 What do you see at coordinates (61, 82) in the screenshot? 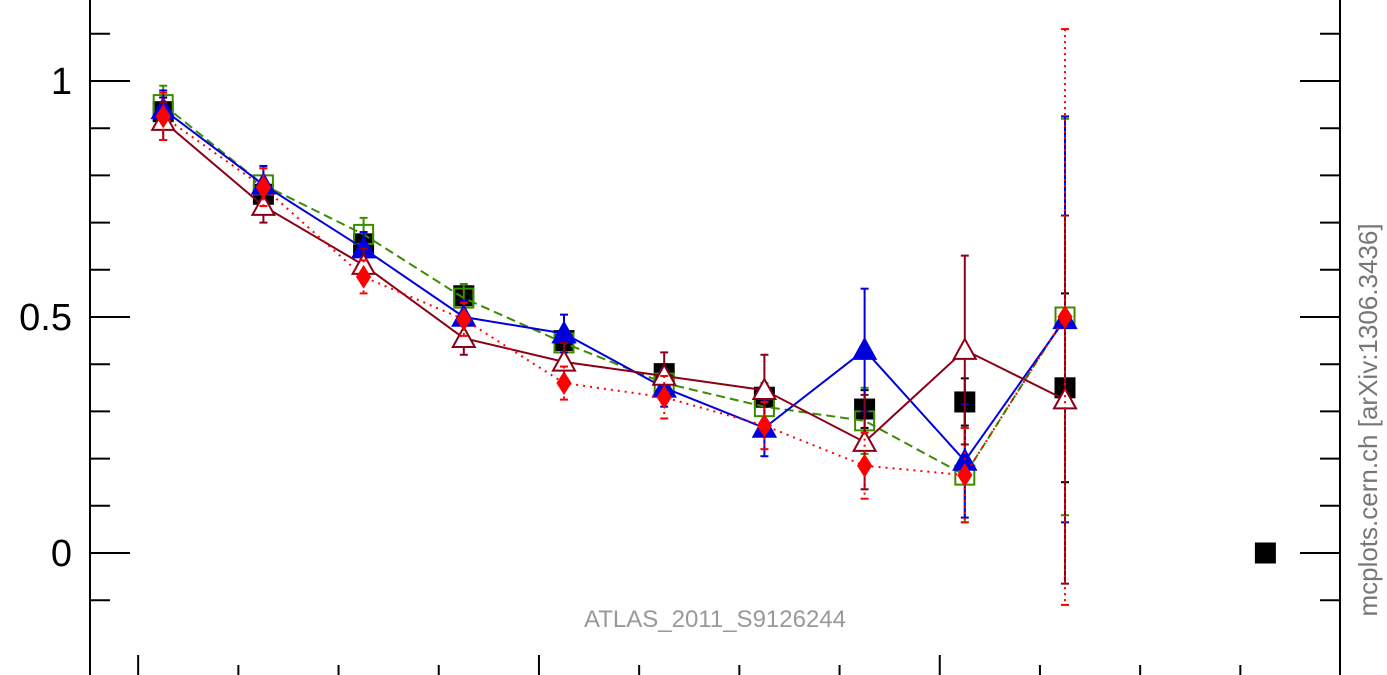
I see `y-tick-label: 1` at bounding box center [61, 82].